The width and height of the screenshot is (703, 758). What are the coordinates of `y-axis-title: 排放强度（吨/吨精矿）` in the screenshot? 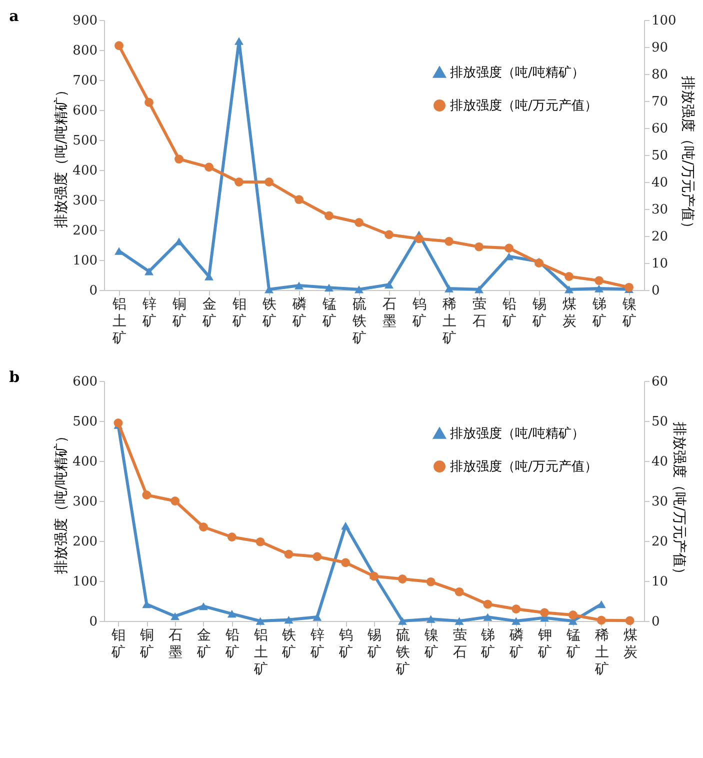 It's located at (62, 155).